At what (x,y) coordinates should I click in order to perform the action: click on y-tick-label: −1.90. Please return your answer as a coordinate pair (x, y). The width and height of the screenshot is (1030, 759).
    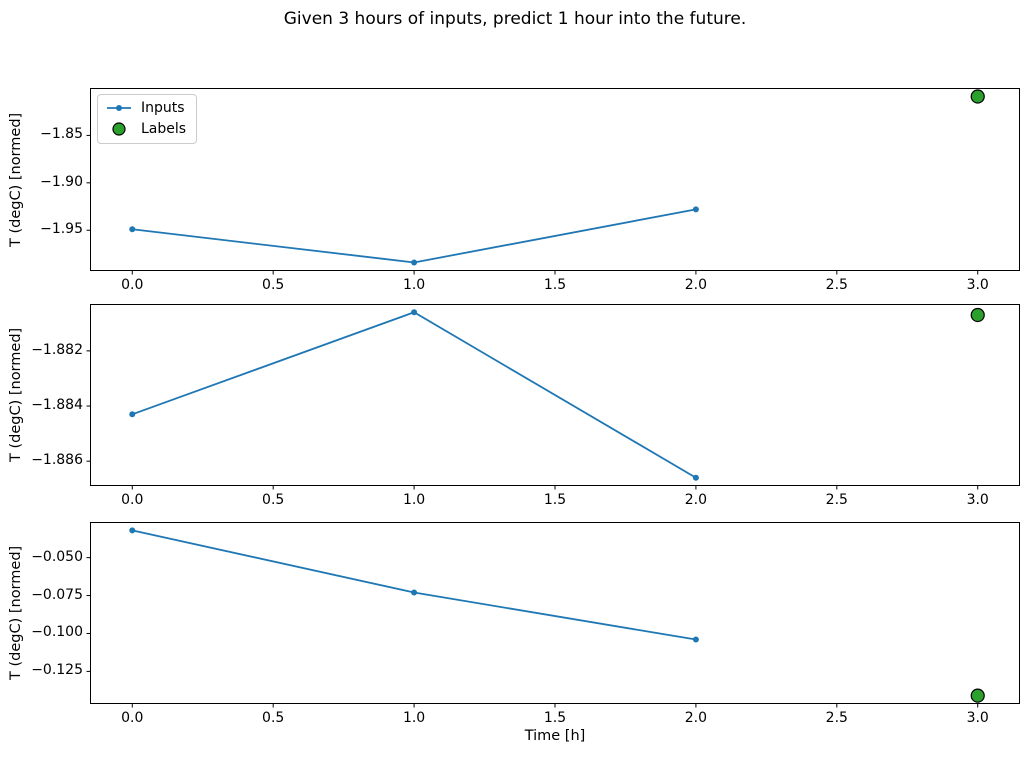
    Looking at the image, I should click on (61, 181).